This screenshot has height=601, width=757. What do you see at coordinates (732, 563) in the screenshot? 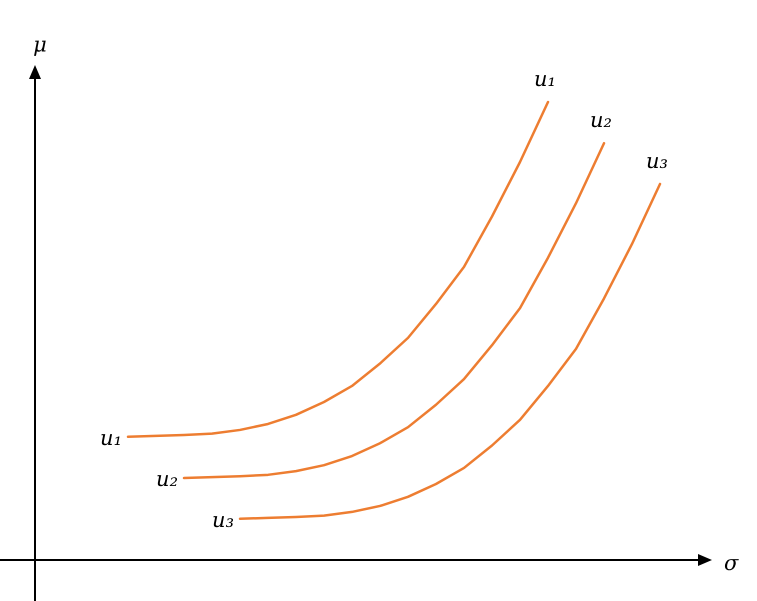
I see `x-axis-title: σ` at bounding box center [732, 563].